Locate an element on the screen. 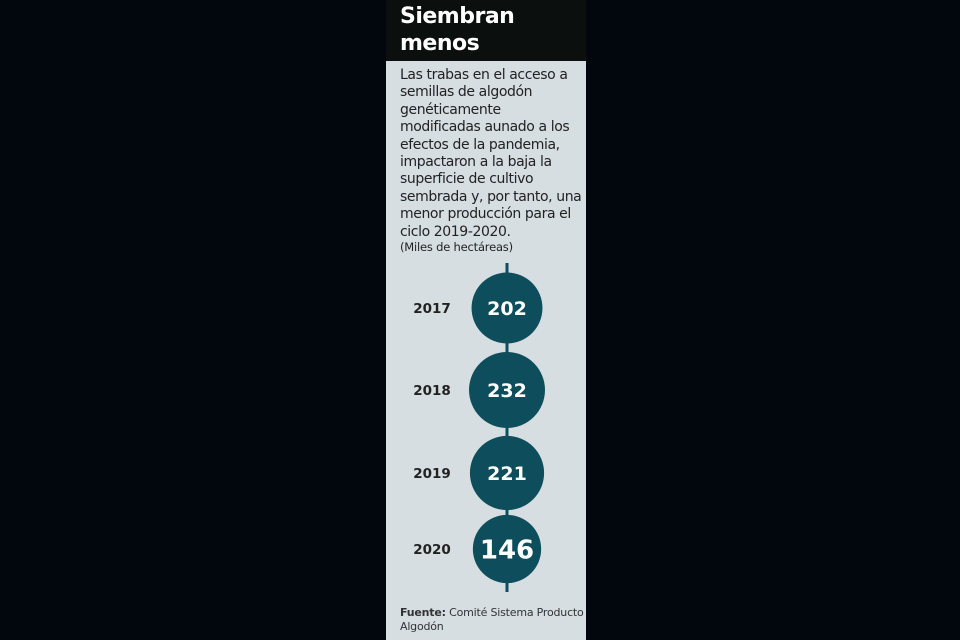 The width and height of the screenshot is (960, 640). source: Fuente: Comité Sistema Producto Algodón is located at coordinates (493, 620).